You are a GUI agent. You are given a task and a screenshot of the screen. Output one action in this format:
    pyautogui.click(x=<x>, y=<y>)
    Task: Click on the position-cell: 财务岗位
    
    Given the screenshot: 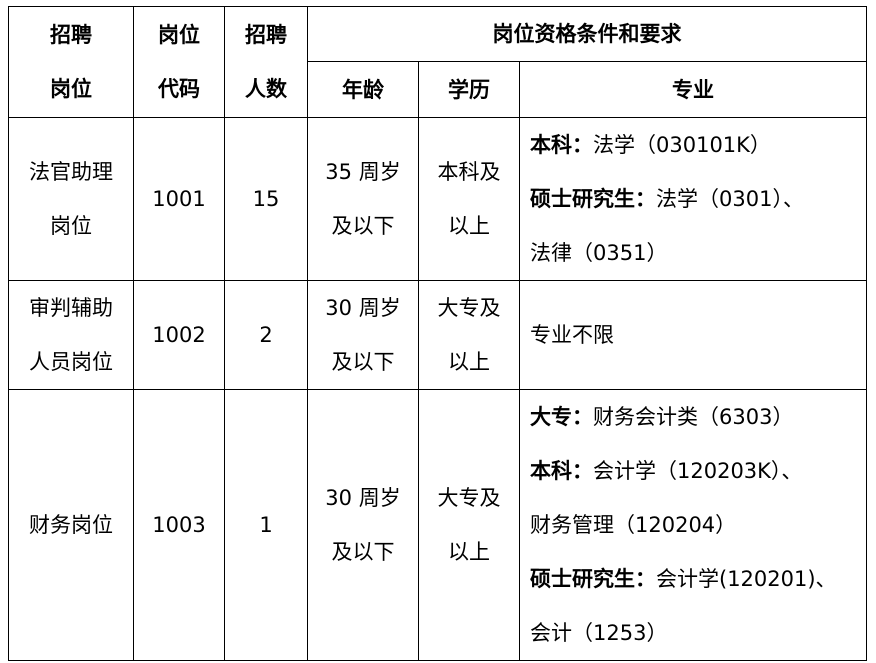 What is the action you would take?
    pyautogui.click(x=71, y=525)
    